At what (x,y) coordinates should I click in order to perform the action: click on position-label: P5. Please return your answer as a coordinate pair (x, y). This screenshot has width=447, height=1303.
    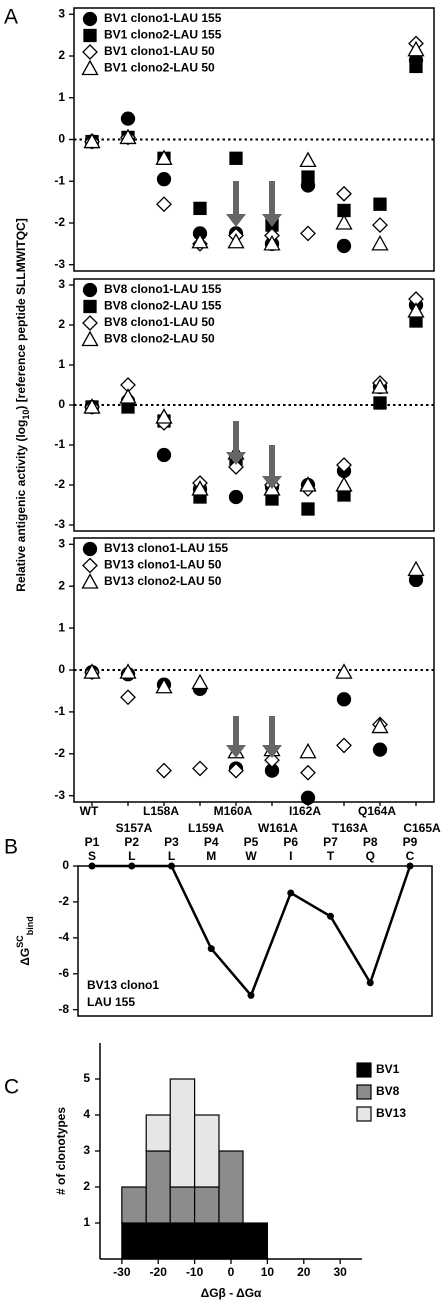
    Looking at the image, I should click on (251, 842).